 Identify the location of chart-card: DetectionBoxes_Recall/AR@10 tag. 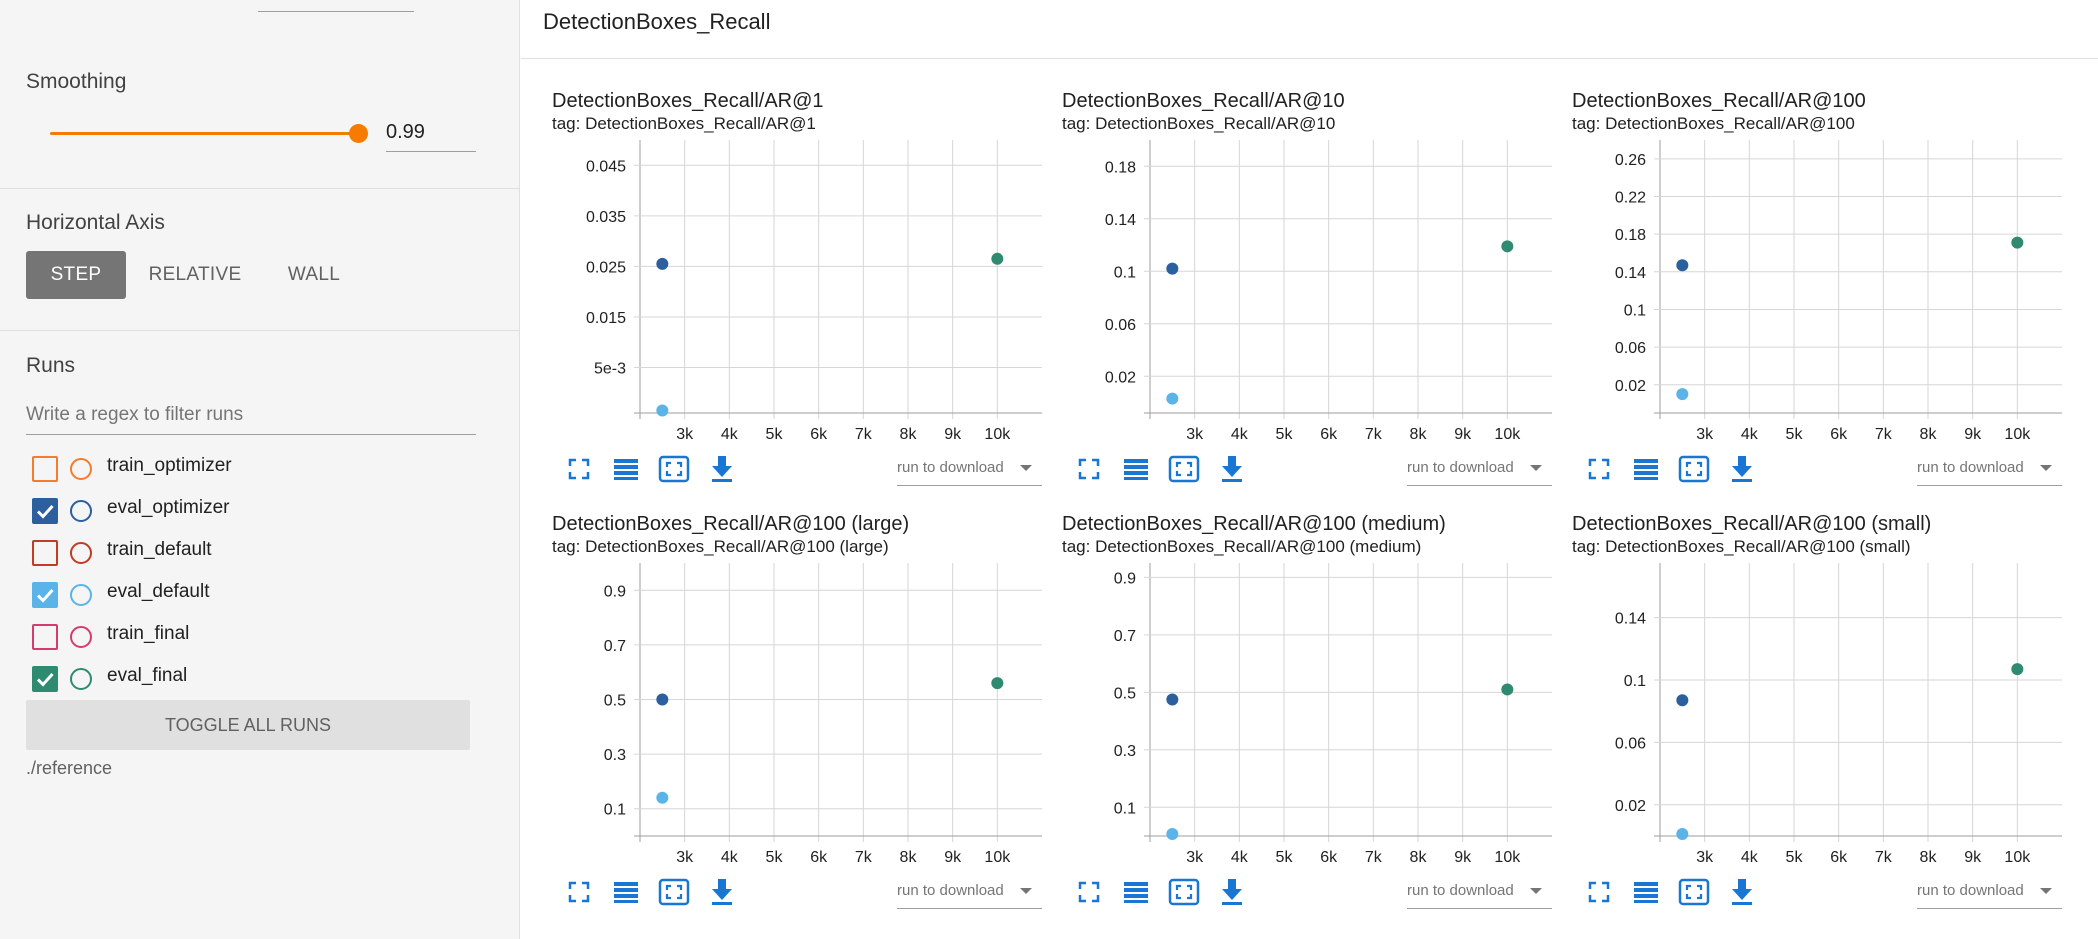
(1307, 300).